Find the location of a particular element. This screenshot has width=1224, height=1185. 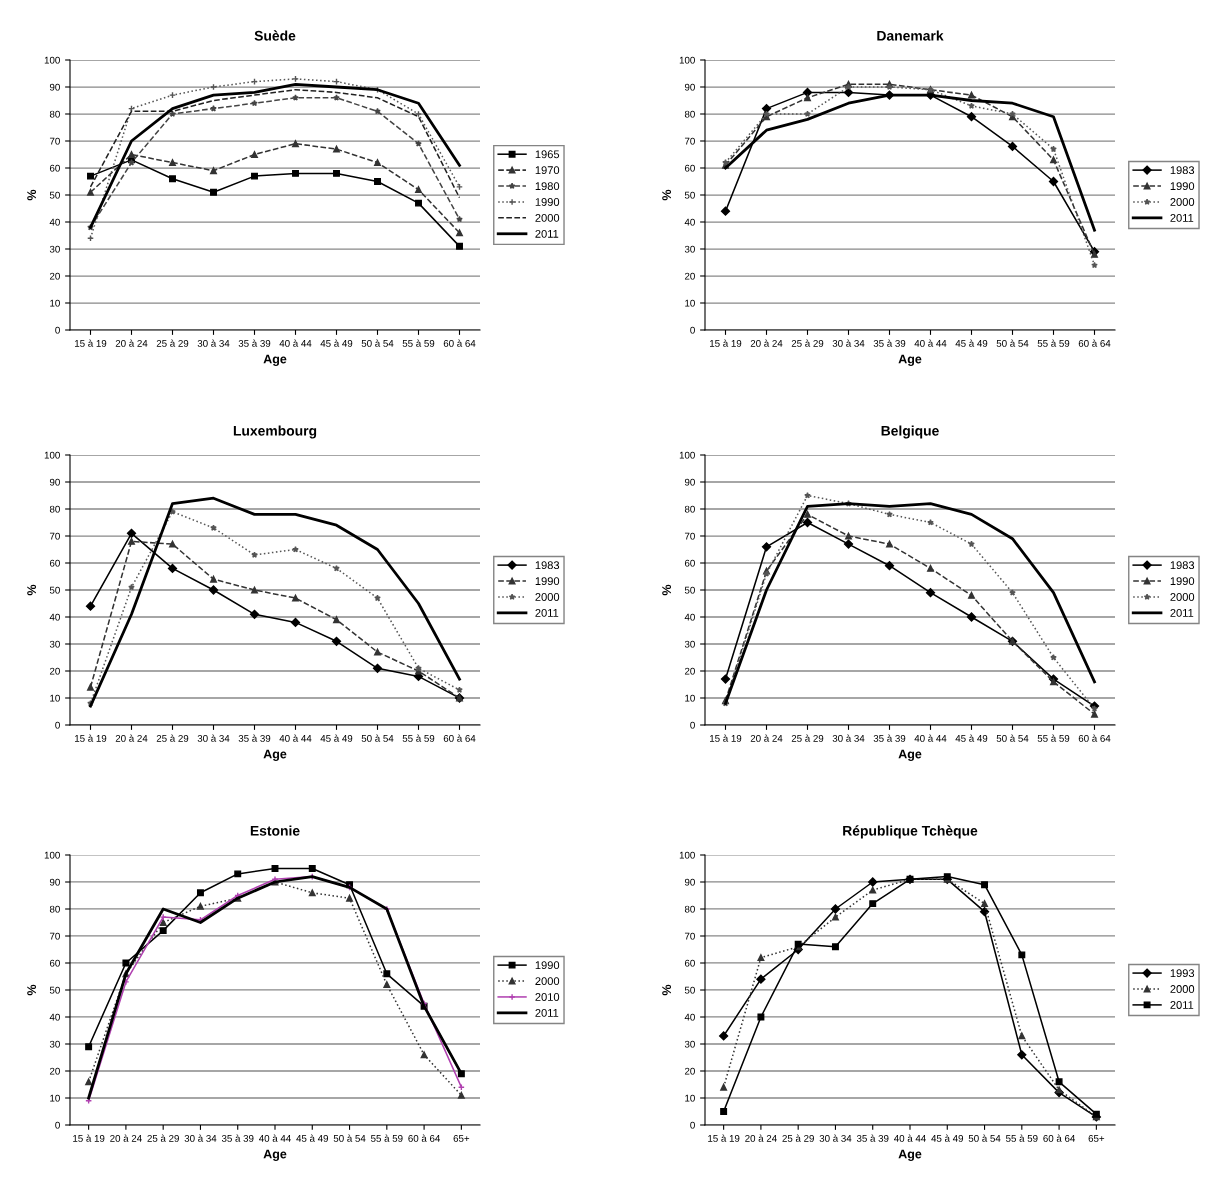

legend-label: 1993 is located at coordinates (1182, 973).